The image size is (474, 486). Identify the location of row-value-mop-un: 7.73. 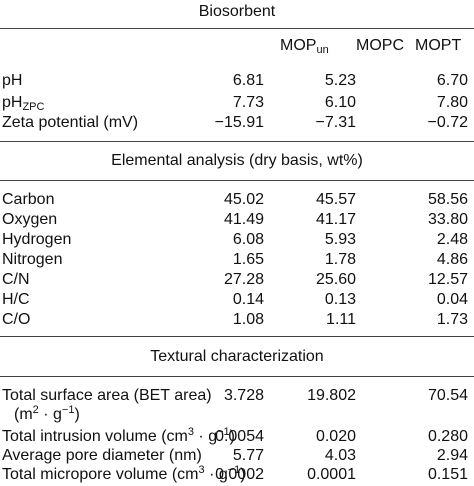
(248, 102).